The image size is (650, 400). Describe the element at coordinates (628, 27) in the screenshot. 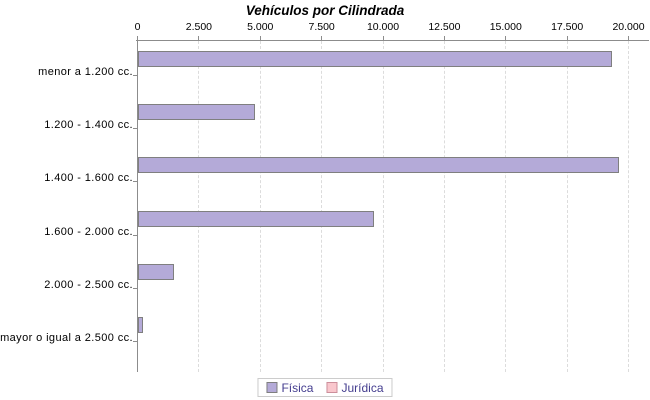

I see `value-axis-tick-label: 20.000` at that location.